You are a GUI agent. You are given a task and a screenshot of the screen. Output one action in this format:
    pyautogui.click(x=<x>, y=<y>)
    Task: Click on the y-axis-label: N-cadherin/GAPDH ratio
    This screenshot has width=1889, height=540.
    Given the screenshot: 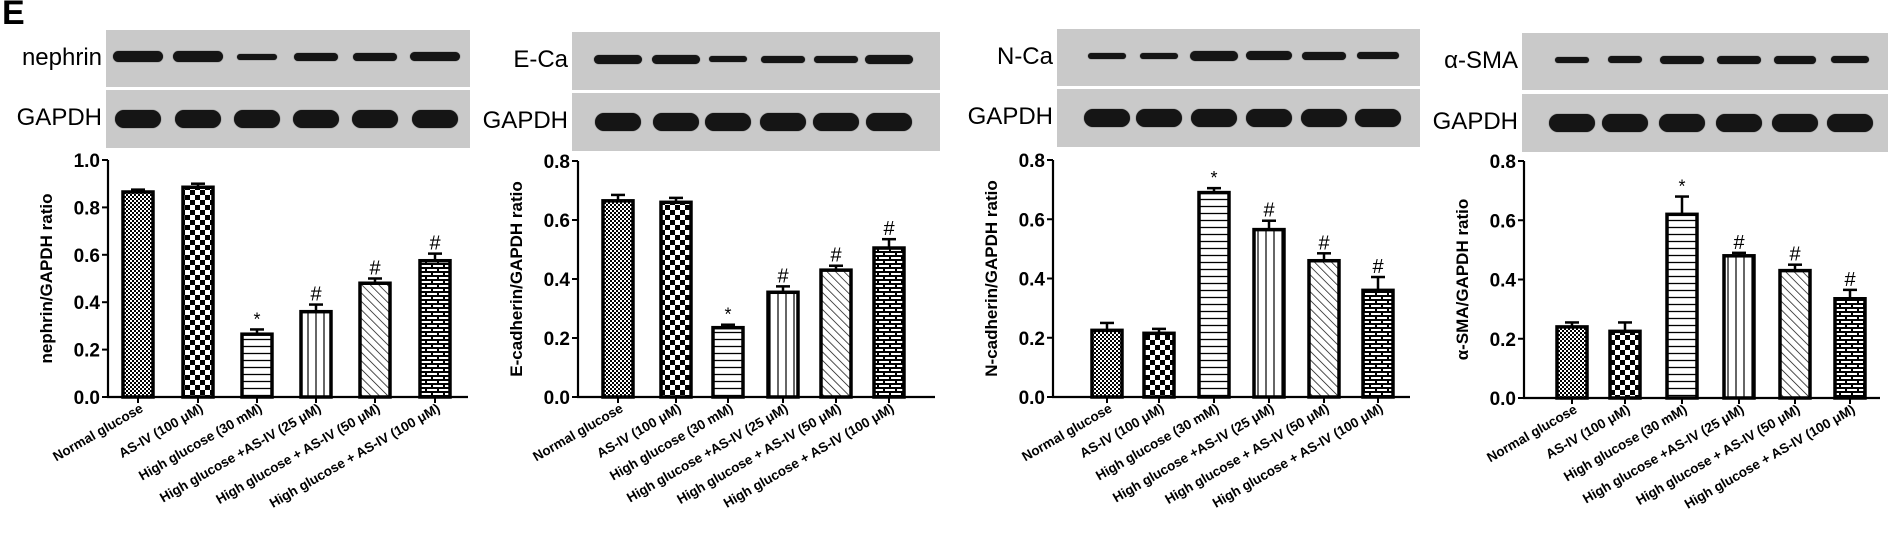 What is the action you would take?
    pyautogui.click(x=991, y=278)
    